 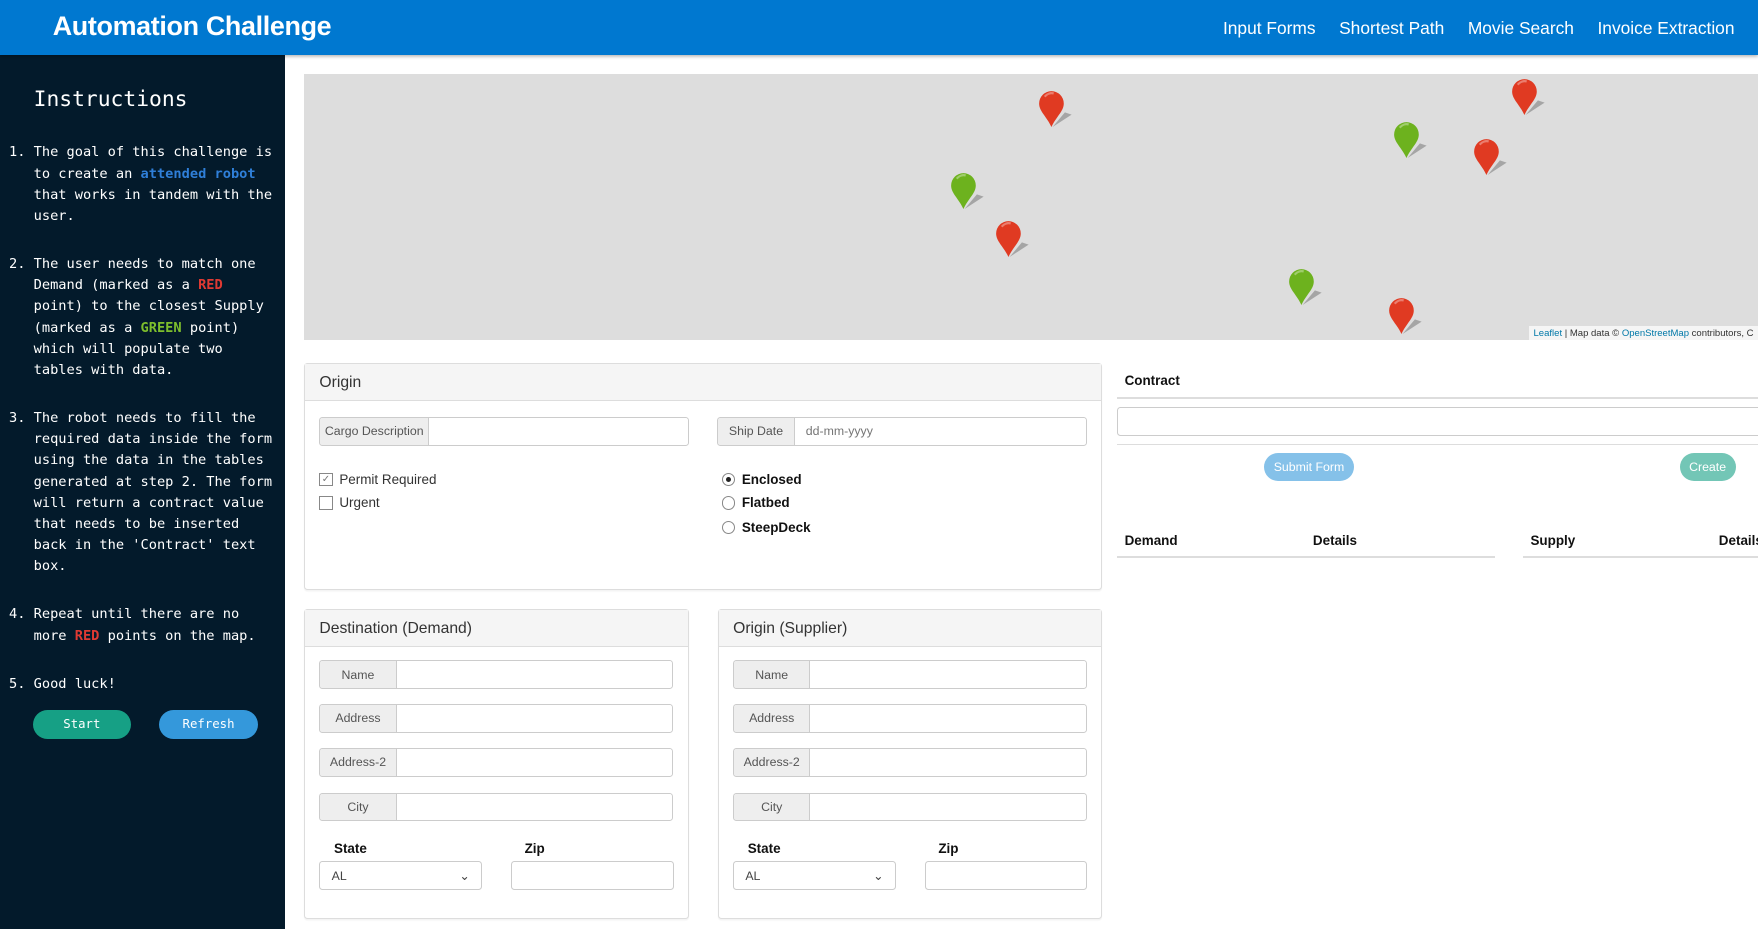 I want to click on dest-address2-input, so click(x=534, y=762).